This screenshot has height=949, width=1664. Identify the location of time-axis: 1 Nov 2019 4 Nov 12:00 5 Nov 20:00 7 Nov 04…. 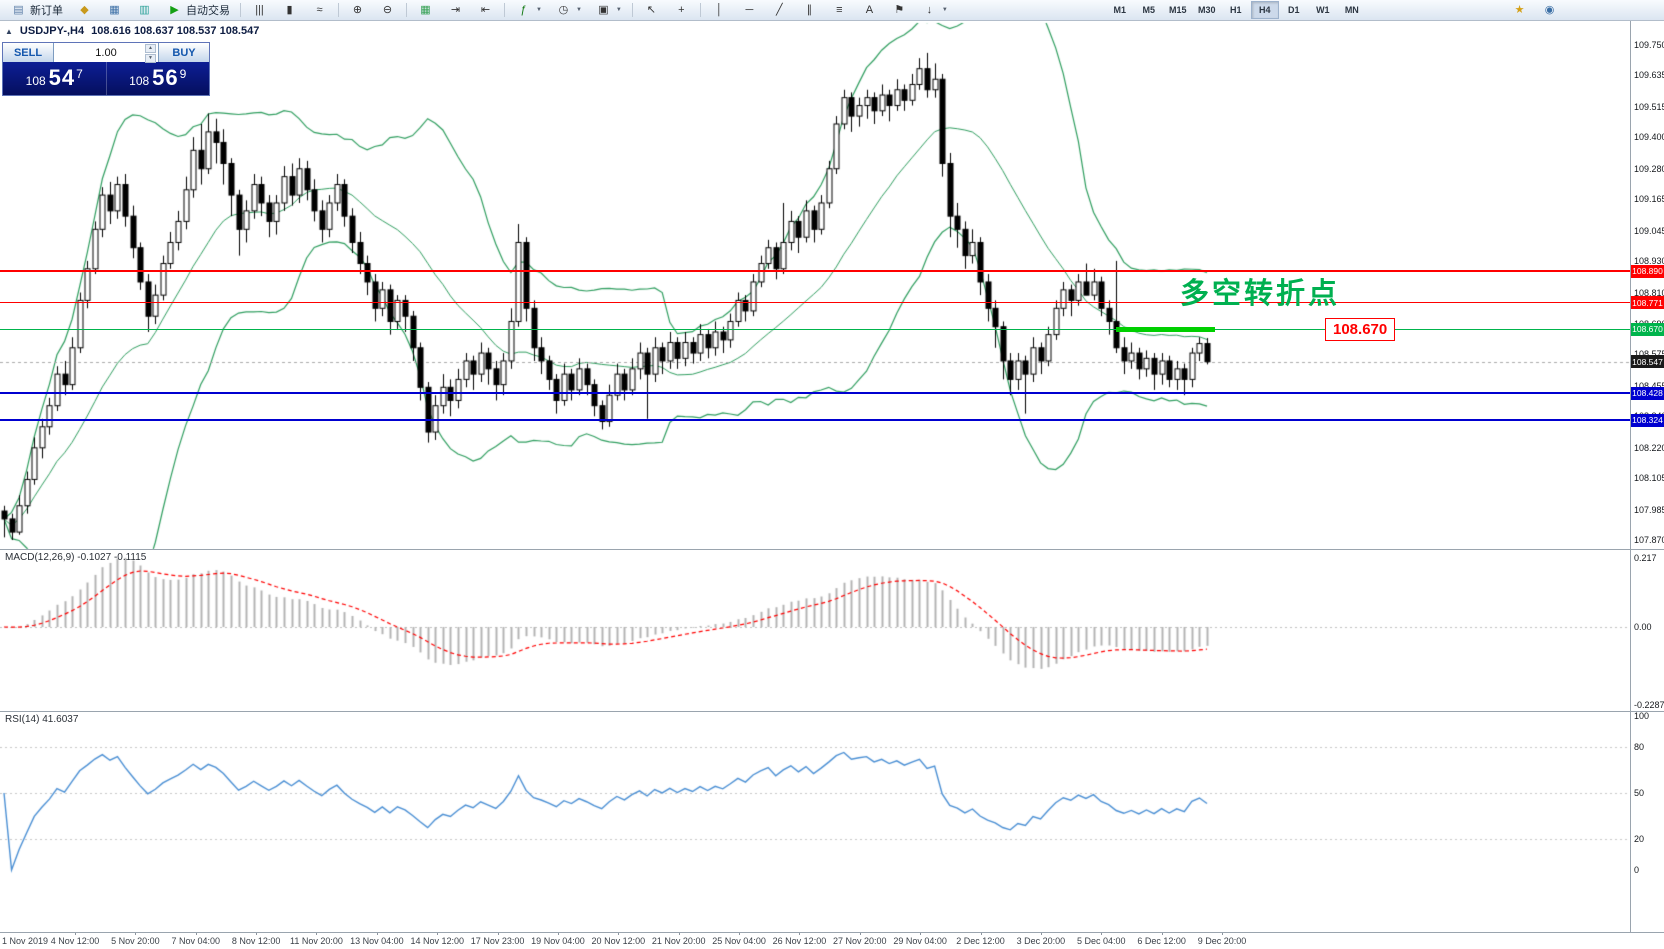
(815, 940).